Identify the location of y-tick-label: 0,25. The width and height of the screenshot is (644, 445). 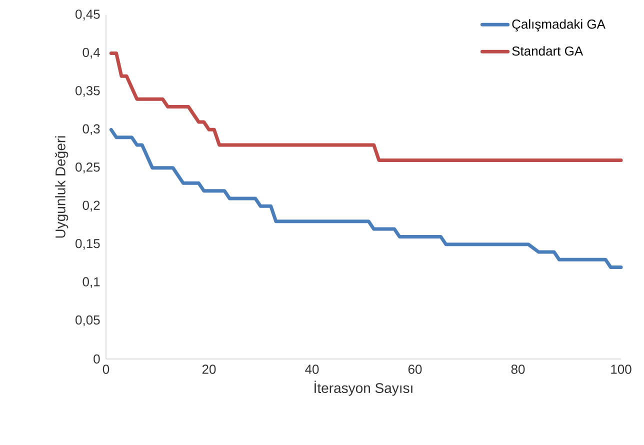
(88, 168).